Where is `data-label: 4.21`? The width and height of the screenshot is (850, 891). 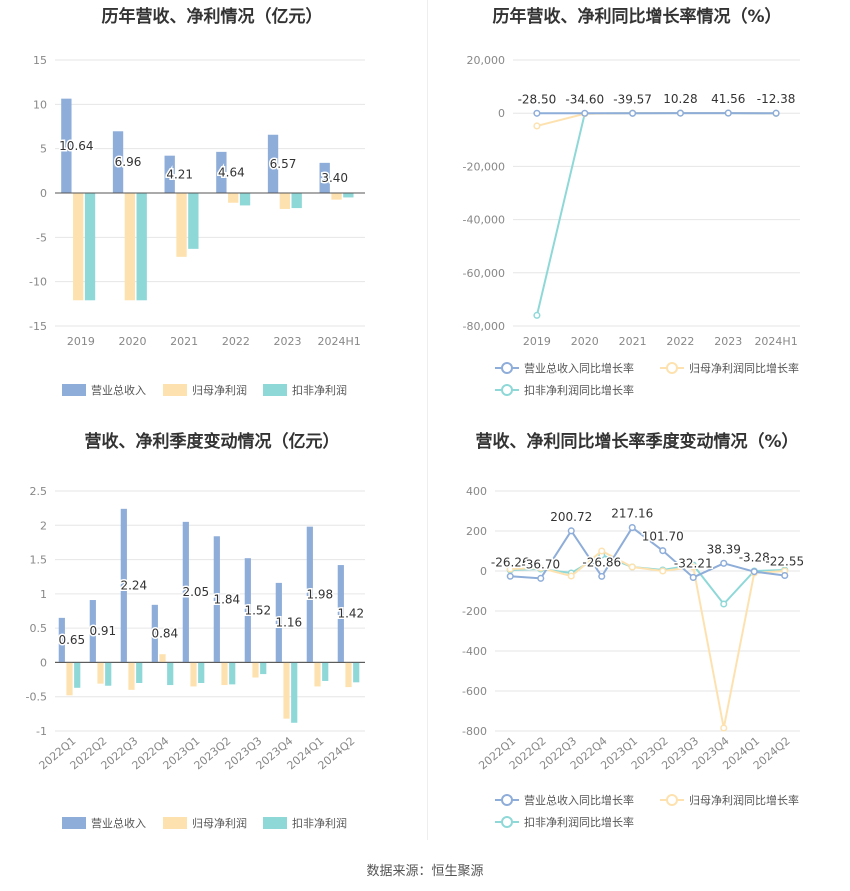 data-label: 4.21 is located at coordinates (179, 174).